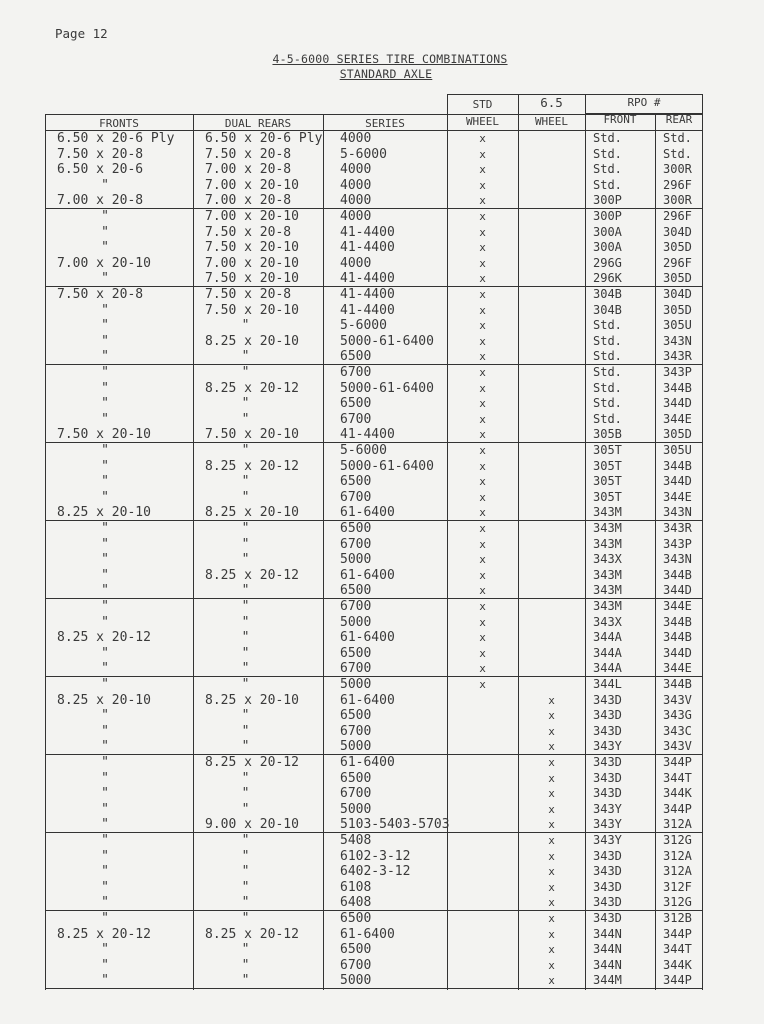 The height and width of the screenshot is (1024, 764). Describe the element at coordinates (374, 746) in the screenshot. I see `table-row: " " 5000 x 343Y 343V` at that location.